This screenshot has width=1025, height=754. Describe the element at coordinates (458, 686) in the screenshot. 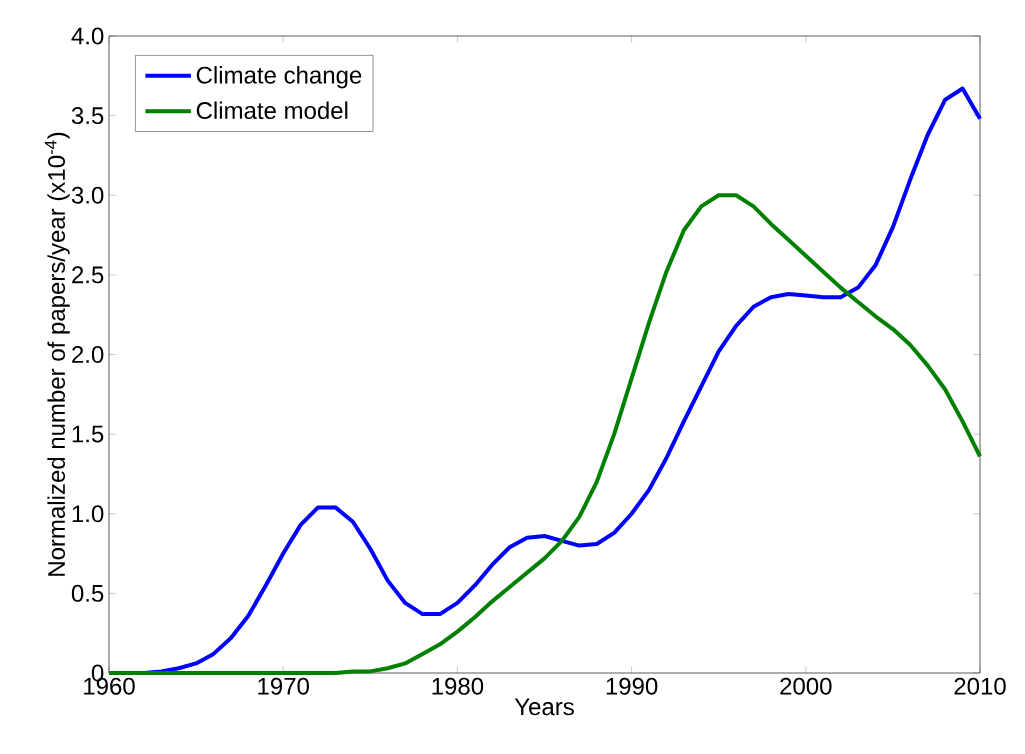

I see `x-tick-label: 1980` at that location.